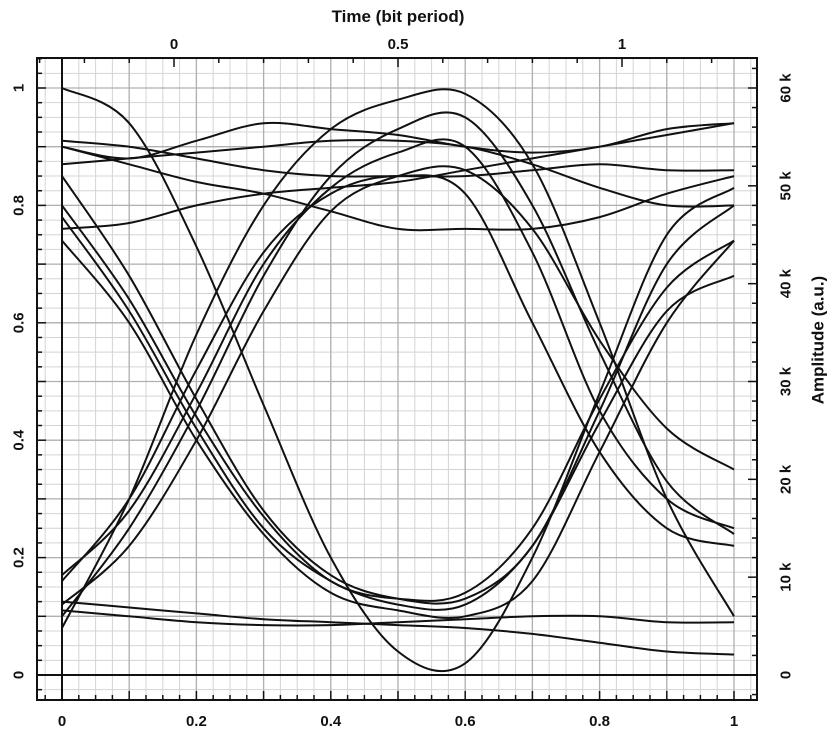 The width and height of the screenshot is (832, 742). I want to click on x-tick-label: 0.2, so click(196, 721).